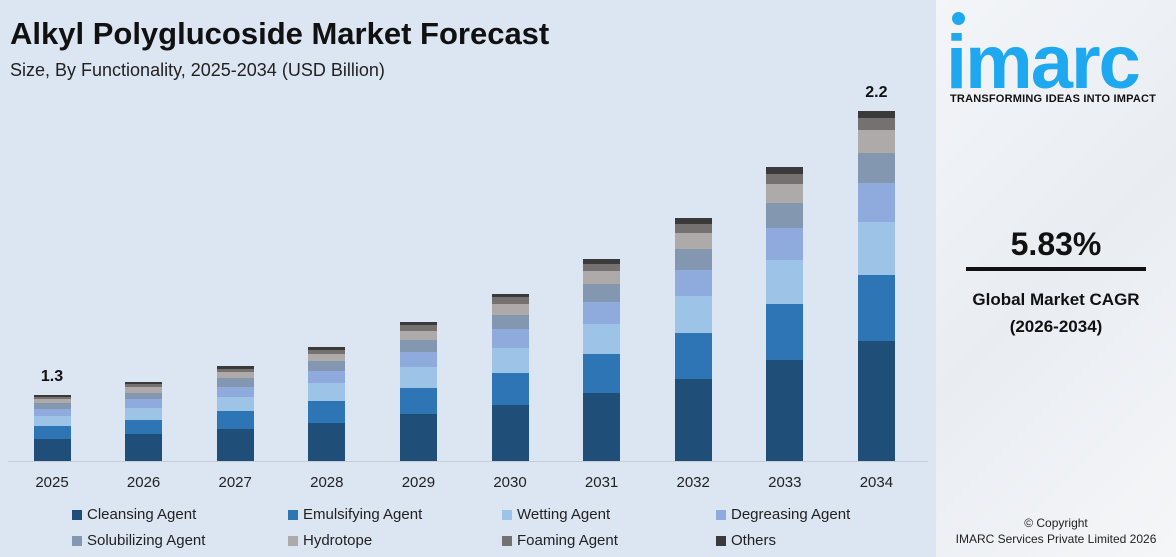 This screenshot has height=557, width=1176. Describe the element at coordinates (602, 427) in the screenshot. I see `bar-segment-cleansing-agent-2031` at that location.